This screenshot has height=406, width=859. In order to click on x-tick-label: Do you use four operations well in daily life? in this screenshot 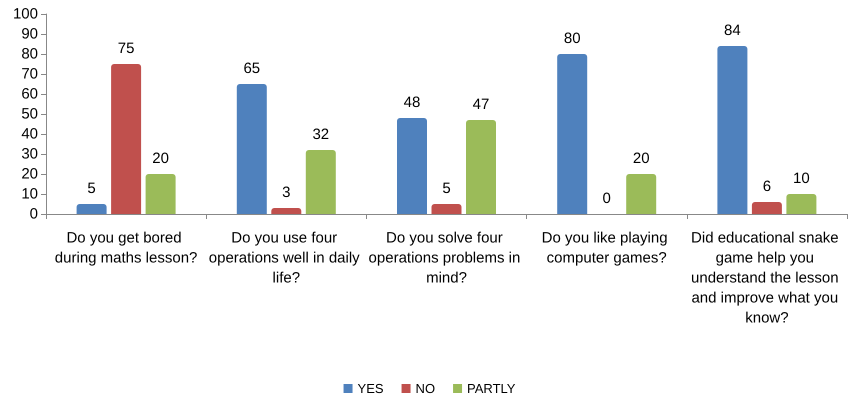, I will do `click(286, 258)`.